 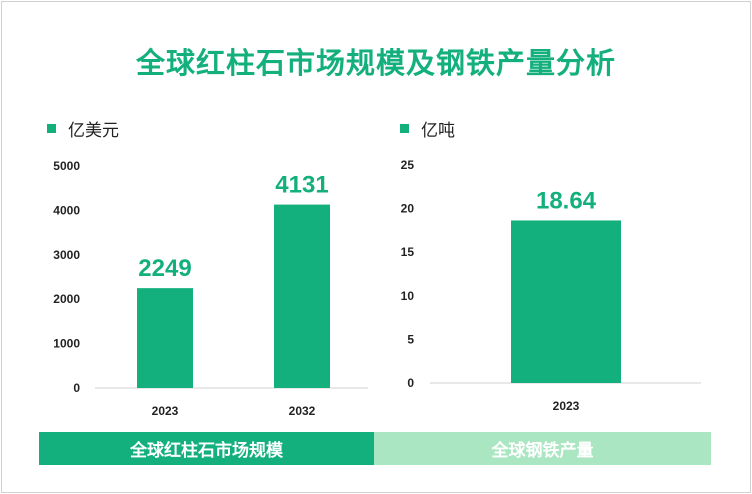 What do you see at coordinates (408, 165) in the screenshot?
I see `y-tick-label: 25` at bounding box center [408, 165].